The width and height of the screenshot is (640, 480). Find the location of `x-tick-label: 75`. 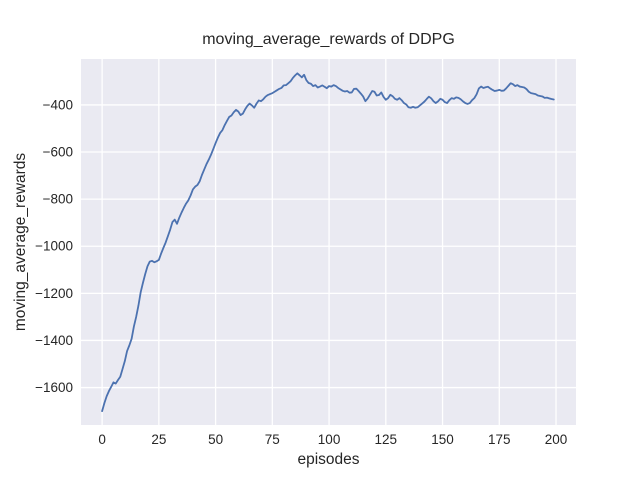

x-tick-label: 75 is located at coordinates (272, 439).